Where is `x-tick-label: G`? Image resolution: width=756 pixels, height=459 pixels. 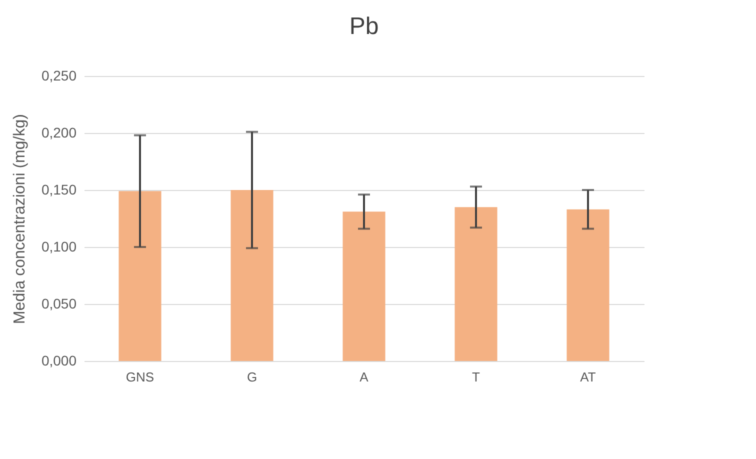
x-tick-label: G is located at coordinates (252, 377).